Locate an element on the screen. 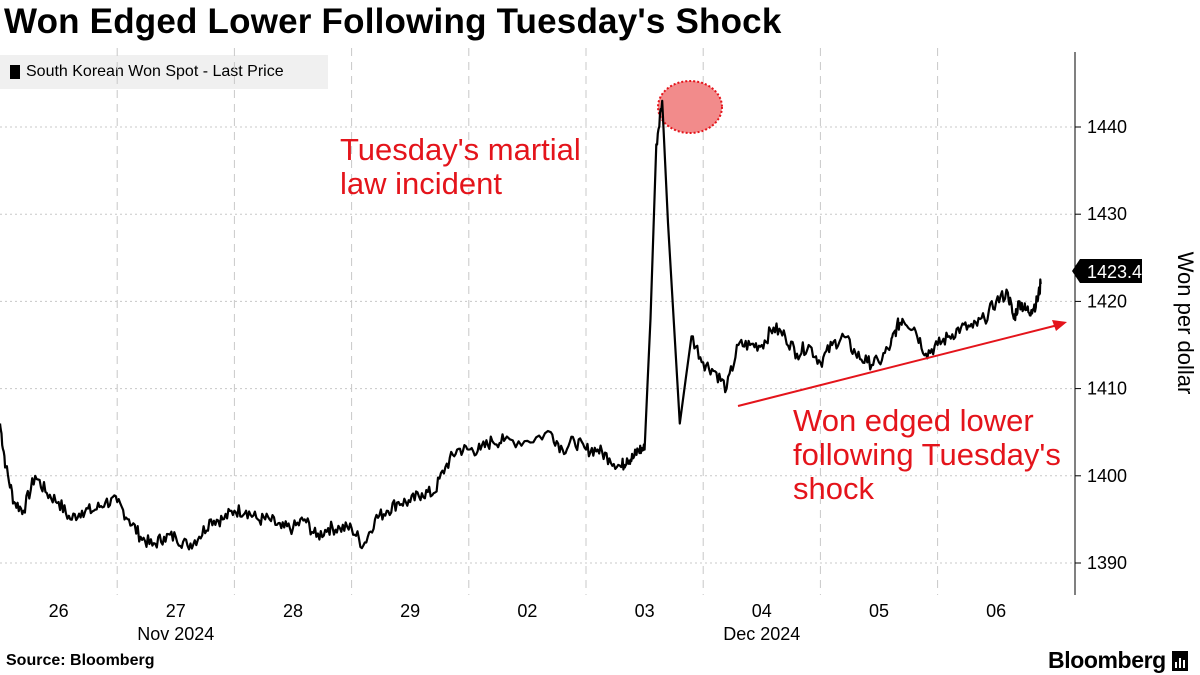  x-tick-label: 29 is located at coordinates (410, 611).